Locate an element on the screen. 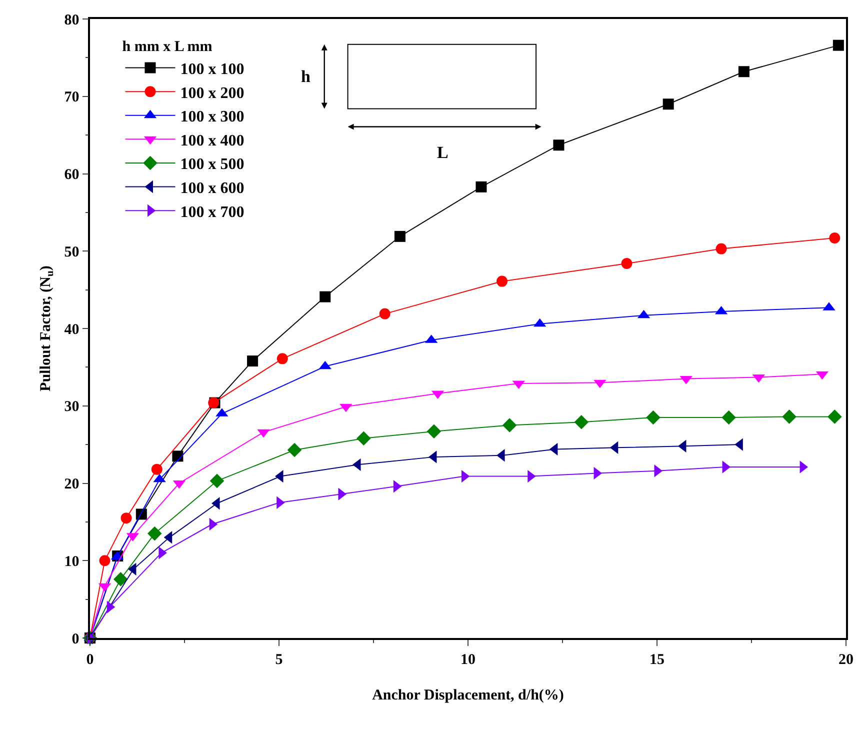 The width and height of the screenshot is (866, 729). annotation: L is located at coordinates (442, 152).